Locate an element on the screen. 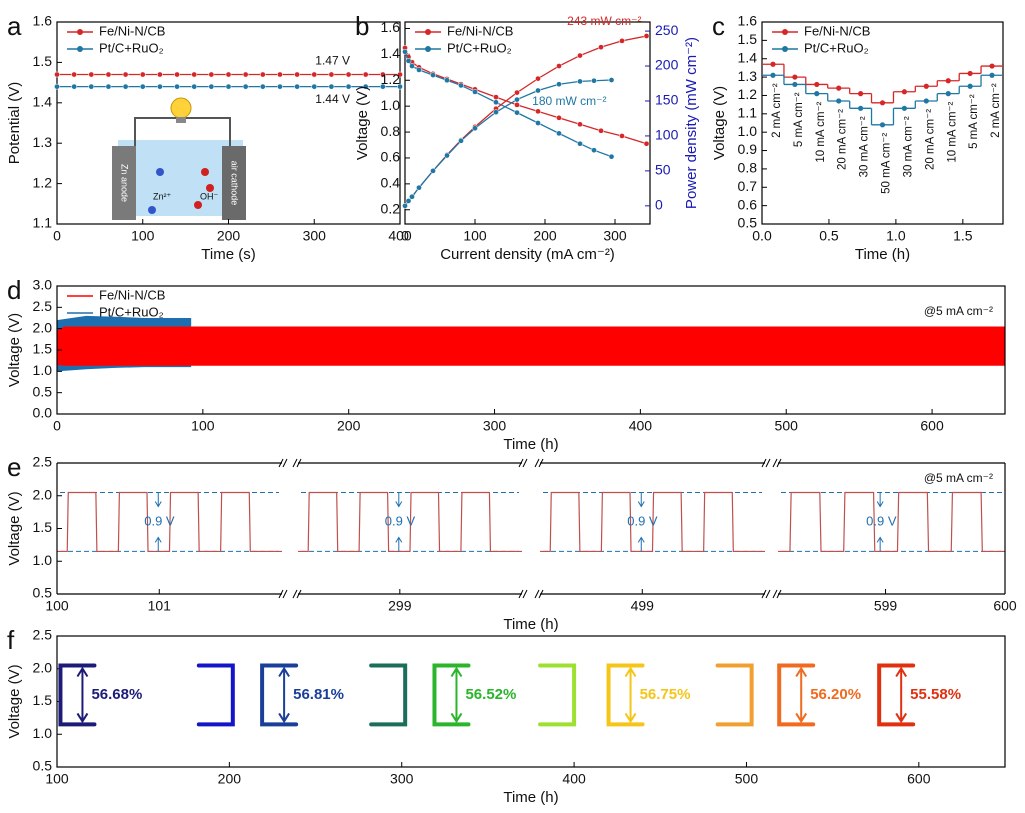 Image resolution: width=1025 pixels, height=813 pixels. inset-label: air cathode is located at coordinates (235, 183).